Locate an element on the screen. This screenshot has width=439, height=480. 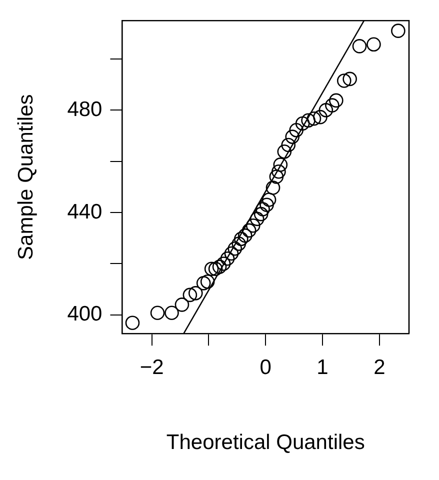
x-tick-label: 1 is located at coordinates (322, 367).